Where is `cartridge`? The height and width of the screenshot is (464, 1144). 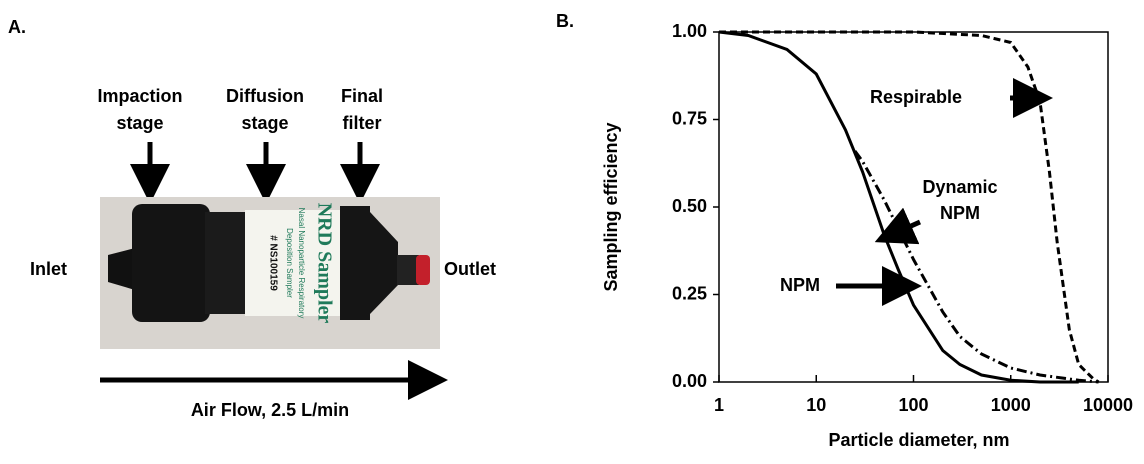
cartridge is located at coordinates (269, 263).